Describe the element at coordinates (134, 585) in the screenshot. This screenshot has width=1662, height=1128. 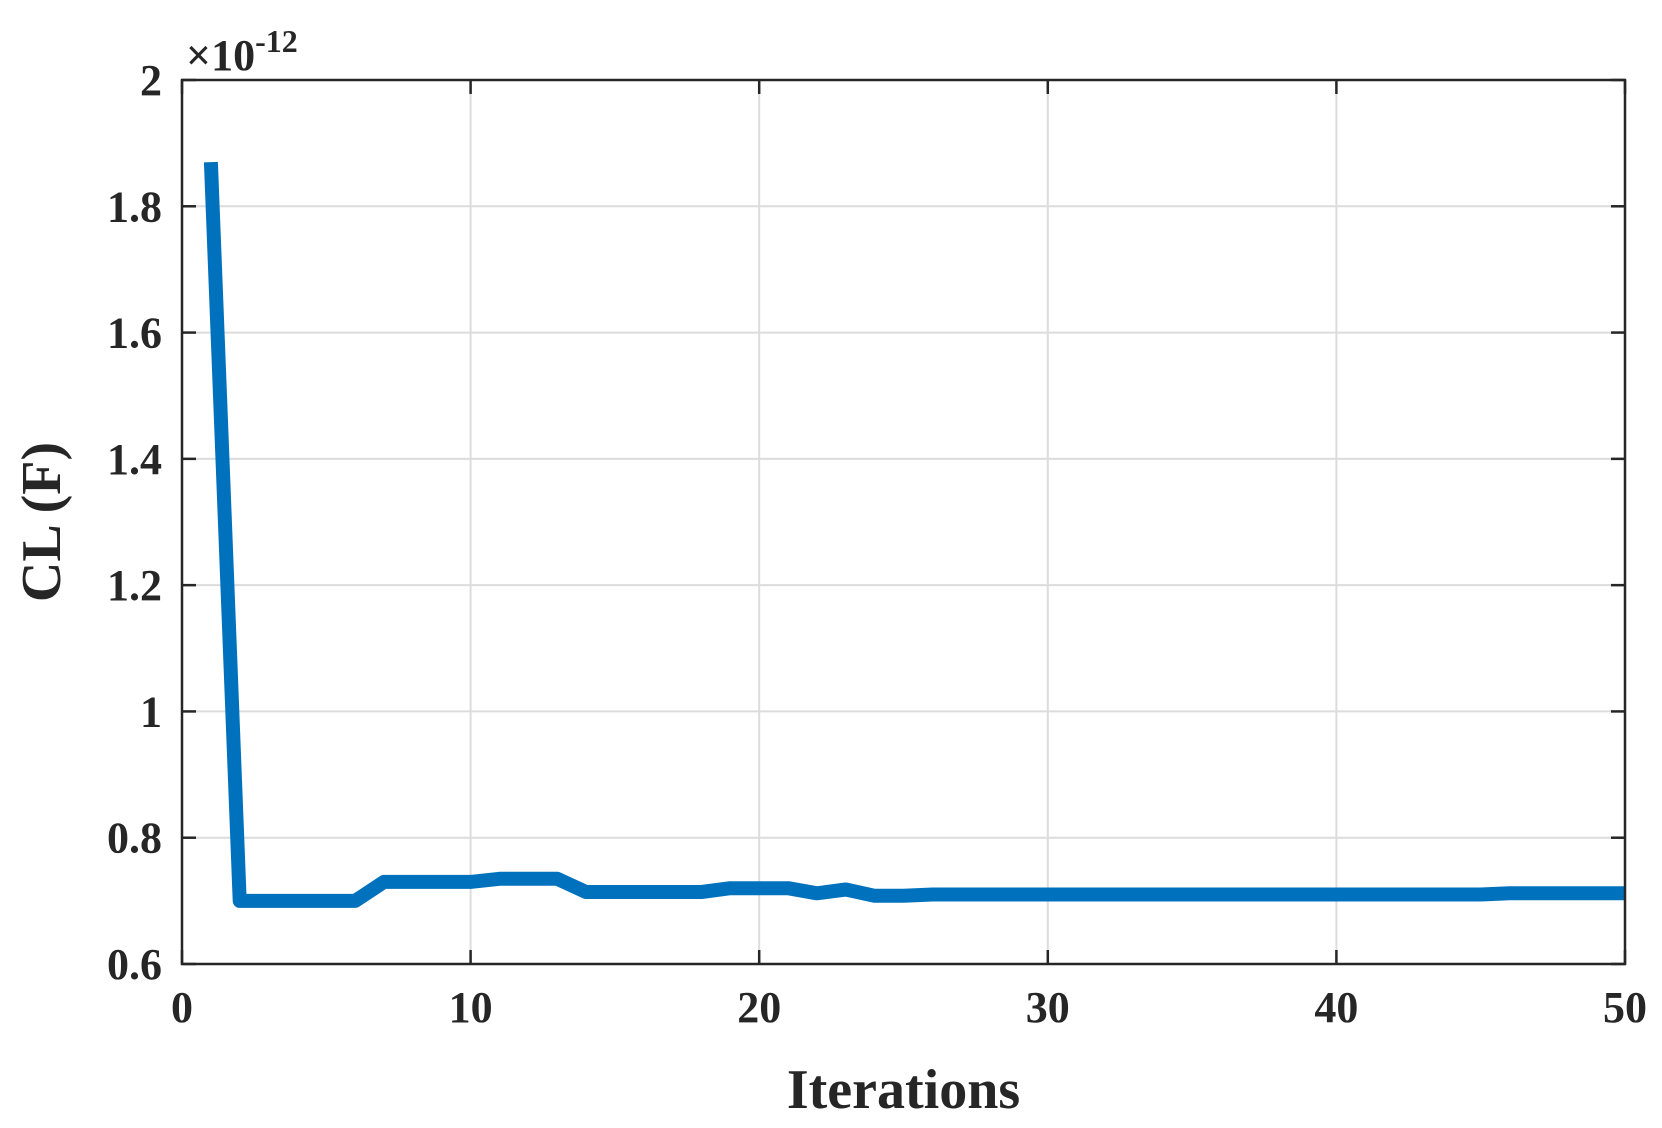
I see `y-tick-label: 1.2` at that location.